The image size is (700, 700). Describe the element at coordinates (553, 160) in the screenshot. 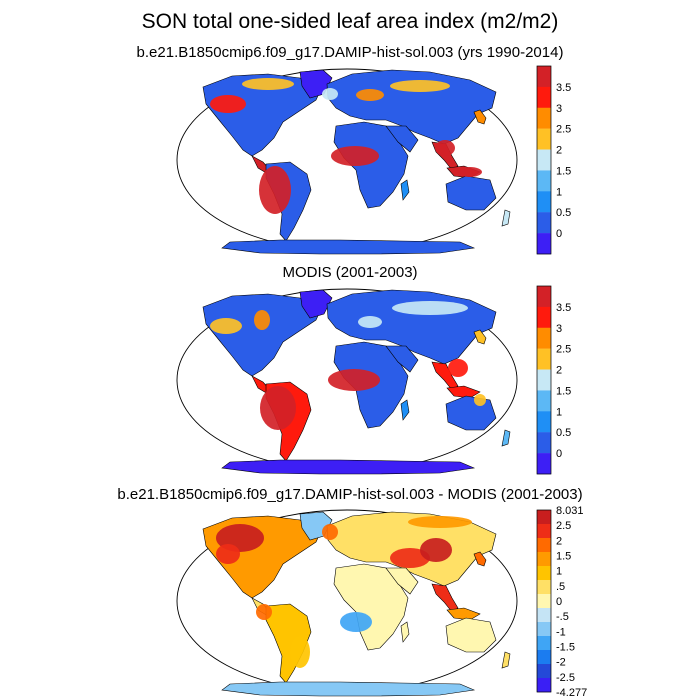

I see `panel1-colorbar: 3.5 3 2.5 2 1.5 1 0.5 0` at that location.